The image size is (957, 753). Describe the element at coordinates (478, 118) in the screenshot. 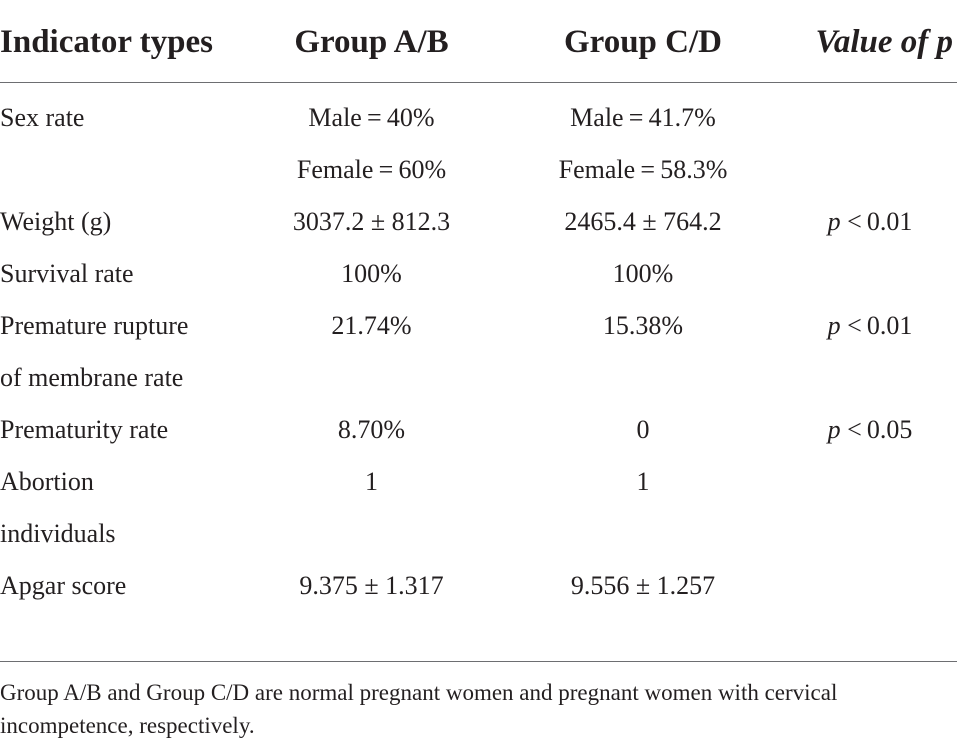

I see `table-row: Sex rate Male = 40% Male = 41.7%` at that location.